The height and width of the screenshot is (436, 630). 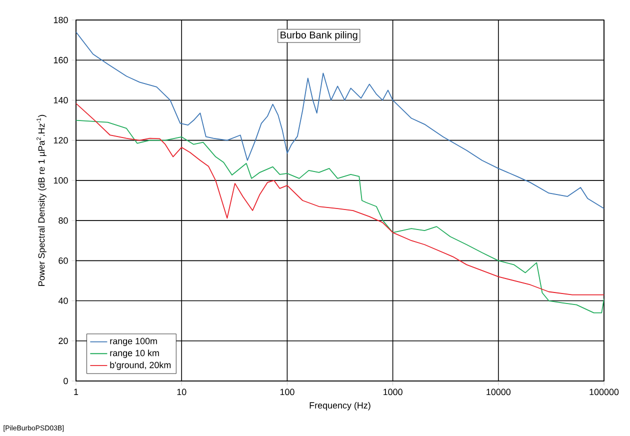 What do you see at coordinates (61, 60) in the screenshot?
I see `y-tick-label: 160` at bounding box center [61, 60].